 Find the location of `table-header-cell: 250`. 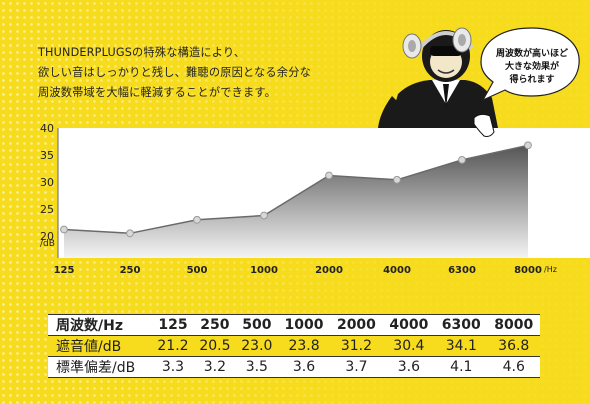

table-header-cell: 250 is located at coordinates (214, 325).